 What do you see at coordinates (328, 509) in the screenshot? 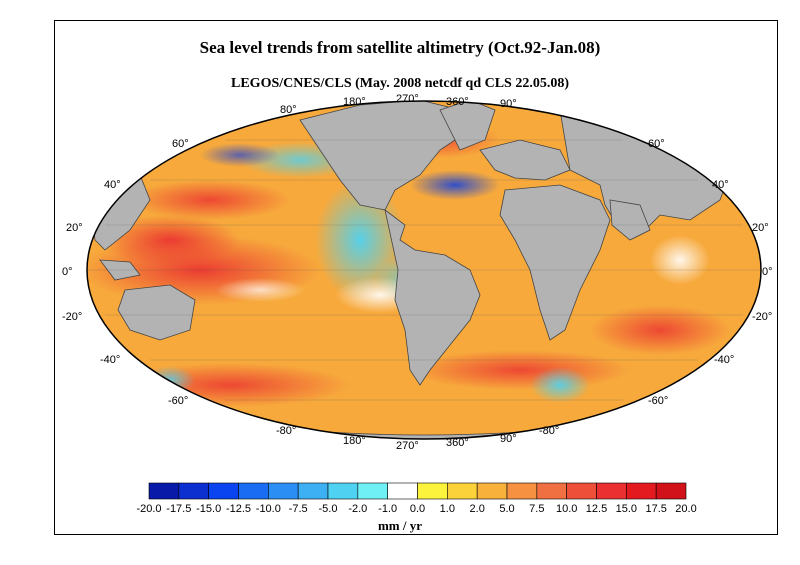
I see `colorbar-tick-label: -5.0` at bounding box center [328, 509].